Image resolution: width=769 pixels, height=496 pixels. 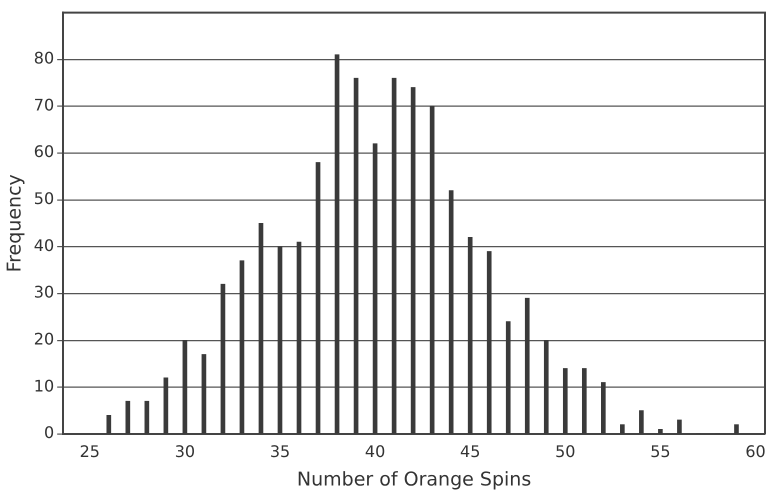 What do you see at coordinates (44, 152) in the screenshot?
I see `y-tick-label: 60` at bounding box center [44, 152].